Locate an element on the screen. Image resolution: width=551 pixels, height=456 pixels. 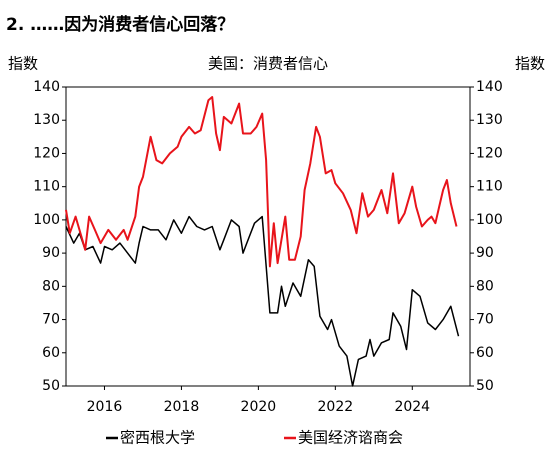
x-tick-label: 2024 is located at coordinates (412, 407).